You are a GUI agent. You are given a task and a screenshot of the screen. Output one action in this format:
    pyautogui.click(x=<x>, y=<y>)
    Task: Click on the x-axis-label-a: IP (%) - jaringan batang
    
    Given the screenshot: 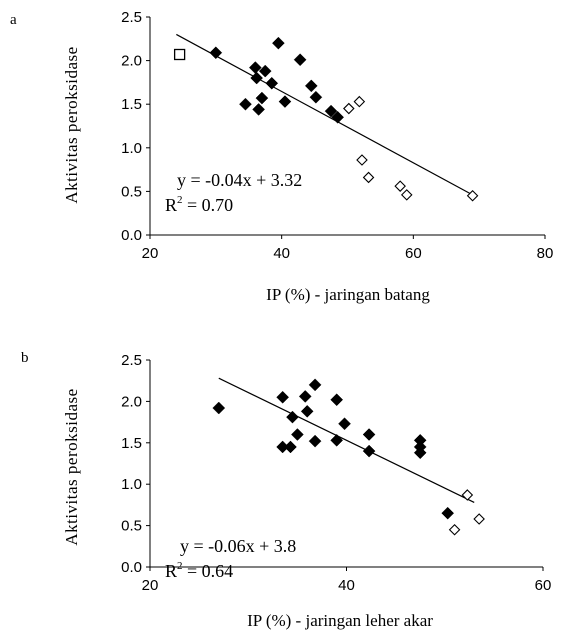 What is the action you would take?
    pyautogui.click(x=348, y=294)
    